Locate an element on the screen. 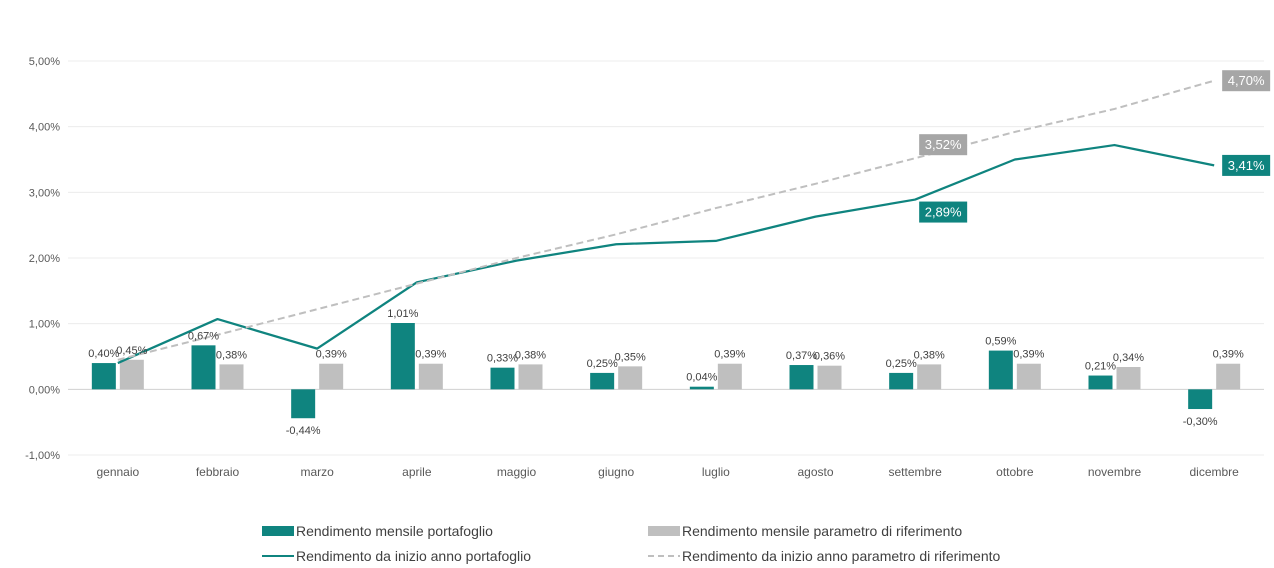 This screenshot has height=568, width=1274. y-tick-label: 3,00% is located at coordinates (44, 193).